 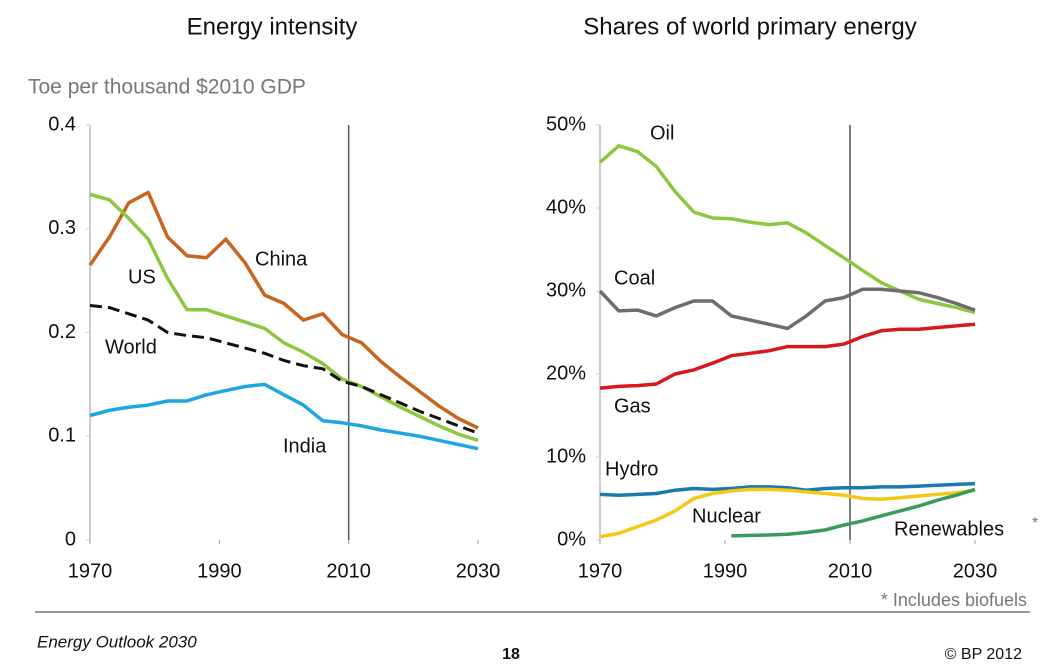 I want to click on series-label: World, so click(x=131, y=347).